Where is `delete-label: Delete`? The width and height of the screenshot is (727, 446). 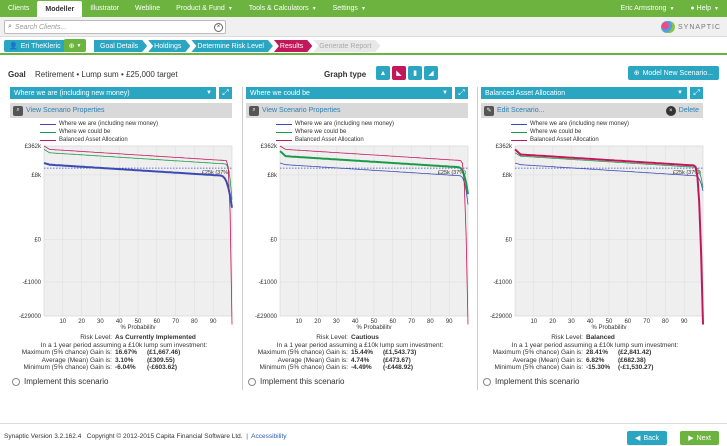
delete-label: Delete is located at coordinates (688, 110).